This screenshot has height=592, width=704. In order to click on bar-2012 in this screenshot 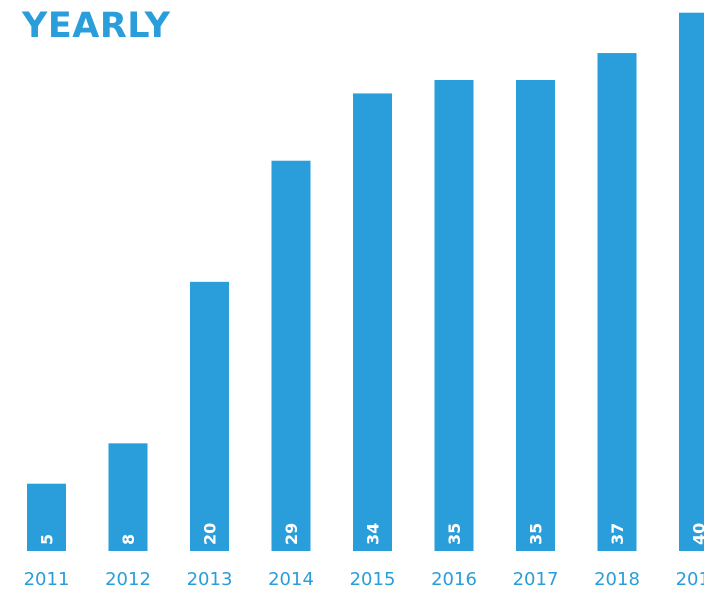, I will do `click(128, 497)`.